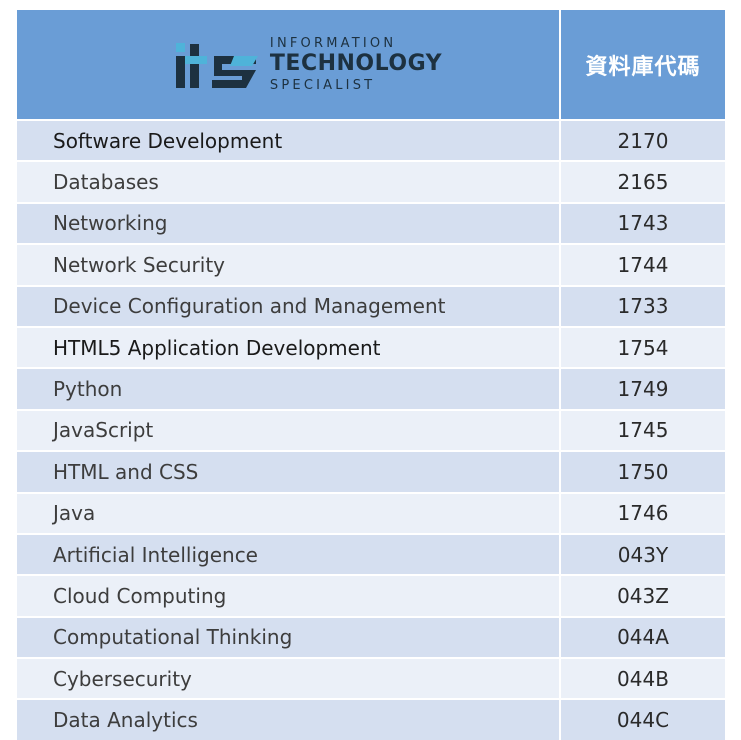 The image size is (741, 740). What do you see at coordinates (289, 223) in the screenshot?
I see `row-name: Networking` at bounding box center [289, 223].